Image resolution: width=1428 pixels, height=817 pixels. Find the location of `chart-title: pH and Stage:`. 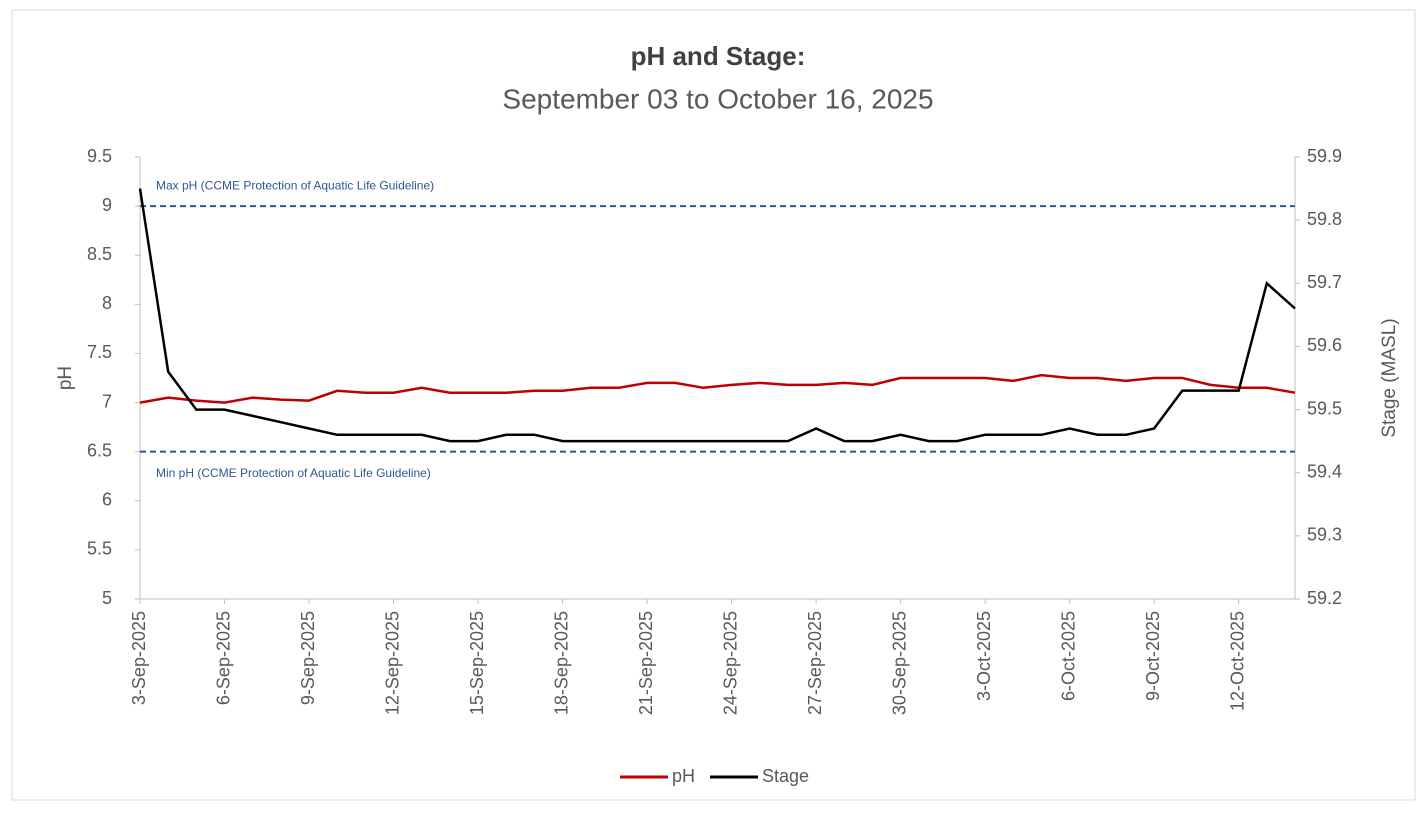

chart-title: pH and Stage: is located at coordinates (718, 56).